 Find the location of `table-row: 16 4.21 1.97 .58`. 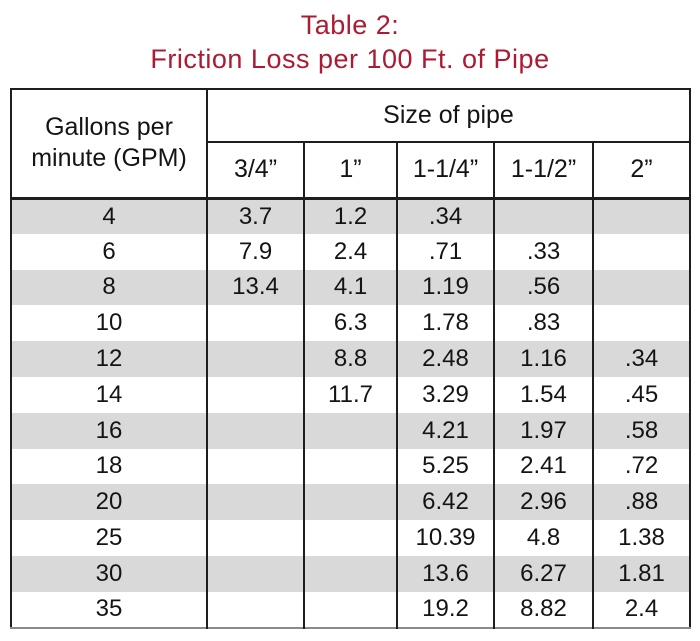

table-row: 16 4.21 1.97 .58 is located at coordinates (350, 430).